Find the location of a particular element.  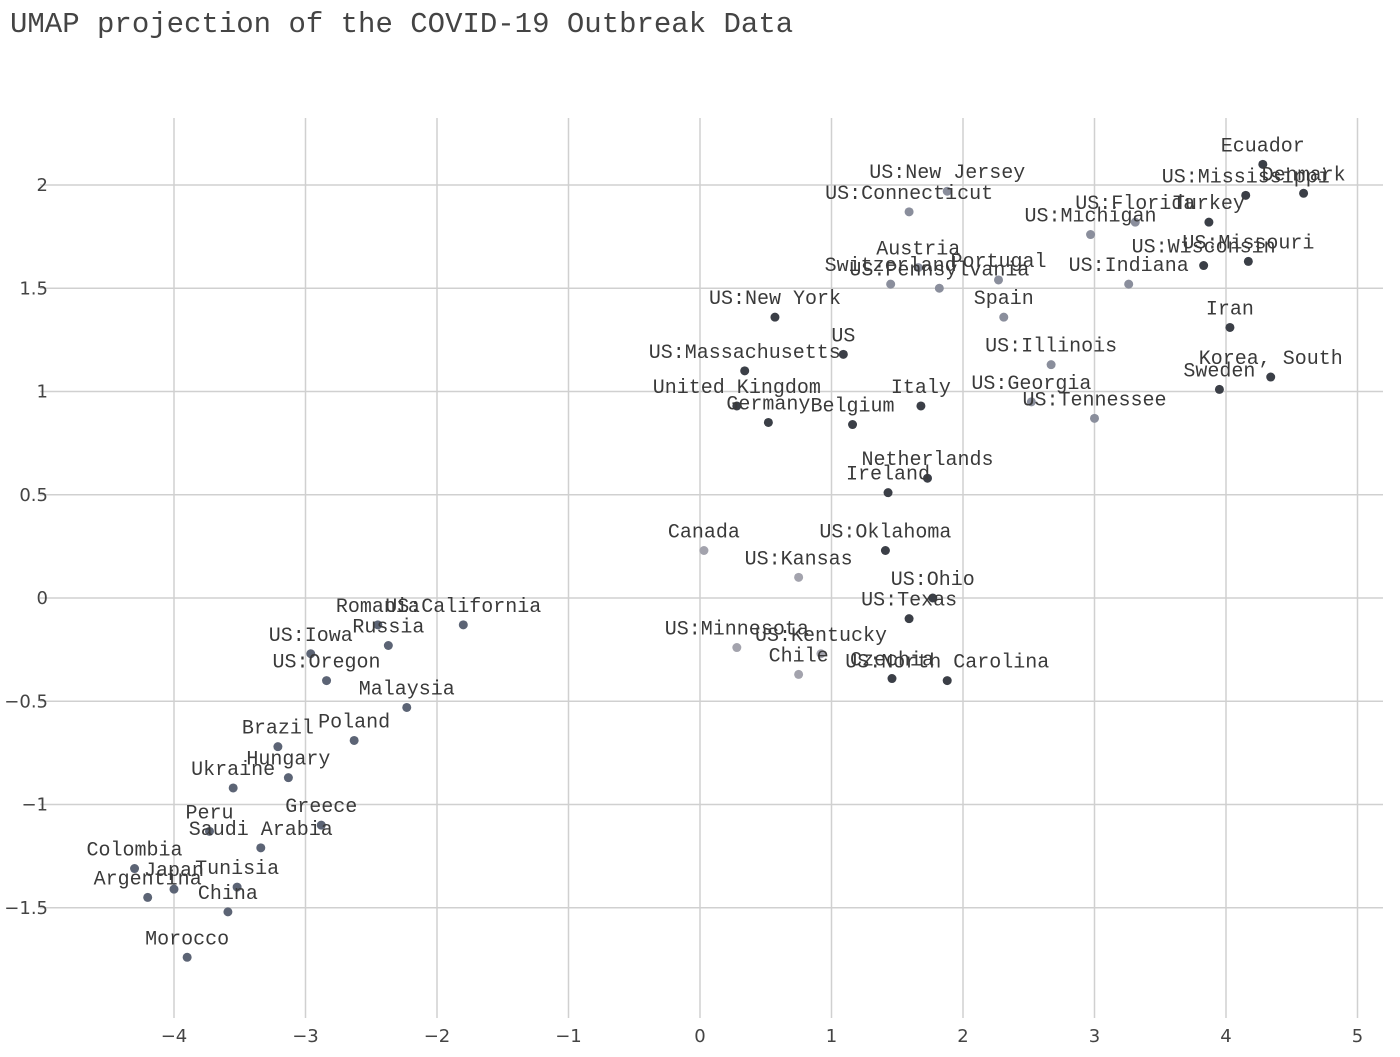

data-point-label: US:Florida is located at coordinates (1135, 204).